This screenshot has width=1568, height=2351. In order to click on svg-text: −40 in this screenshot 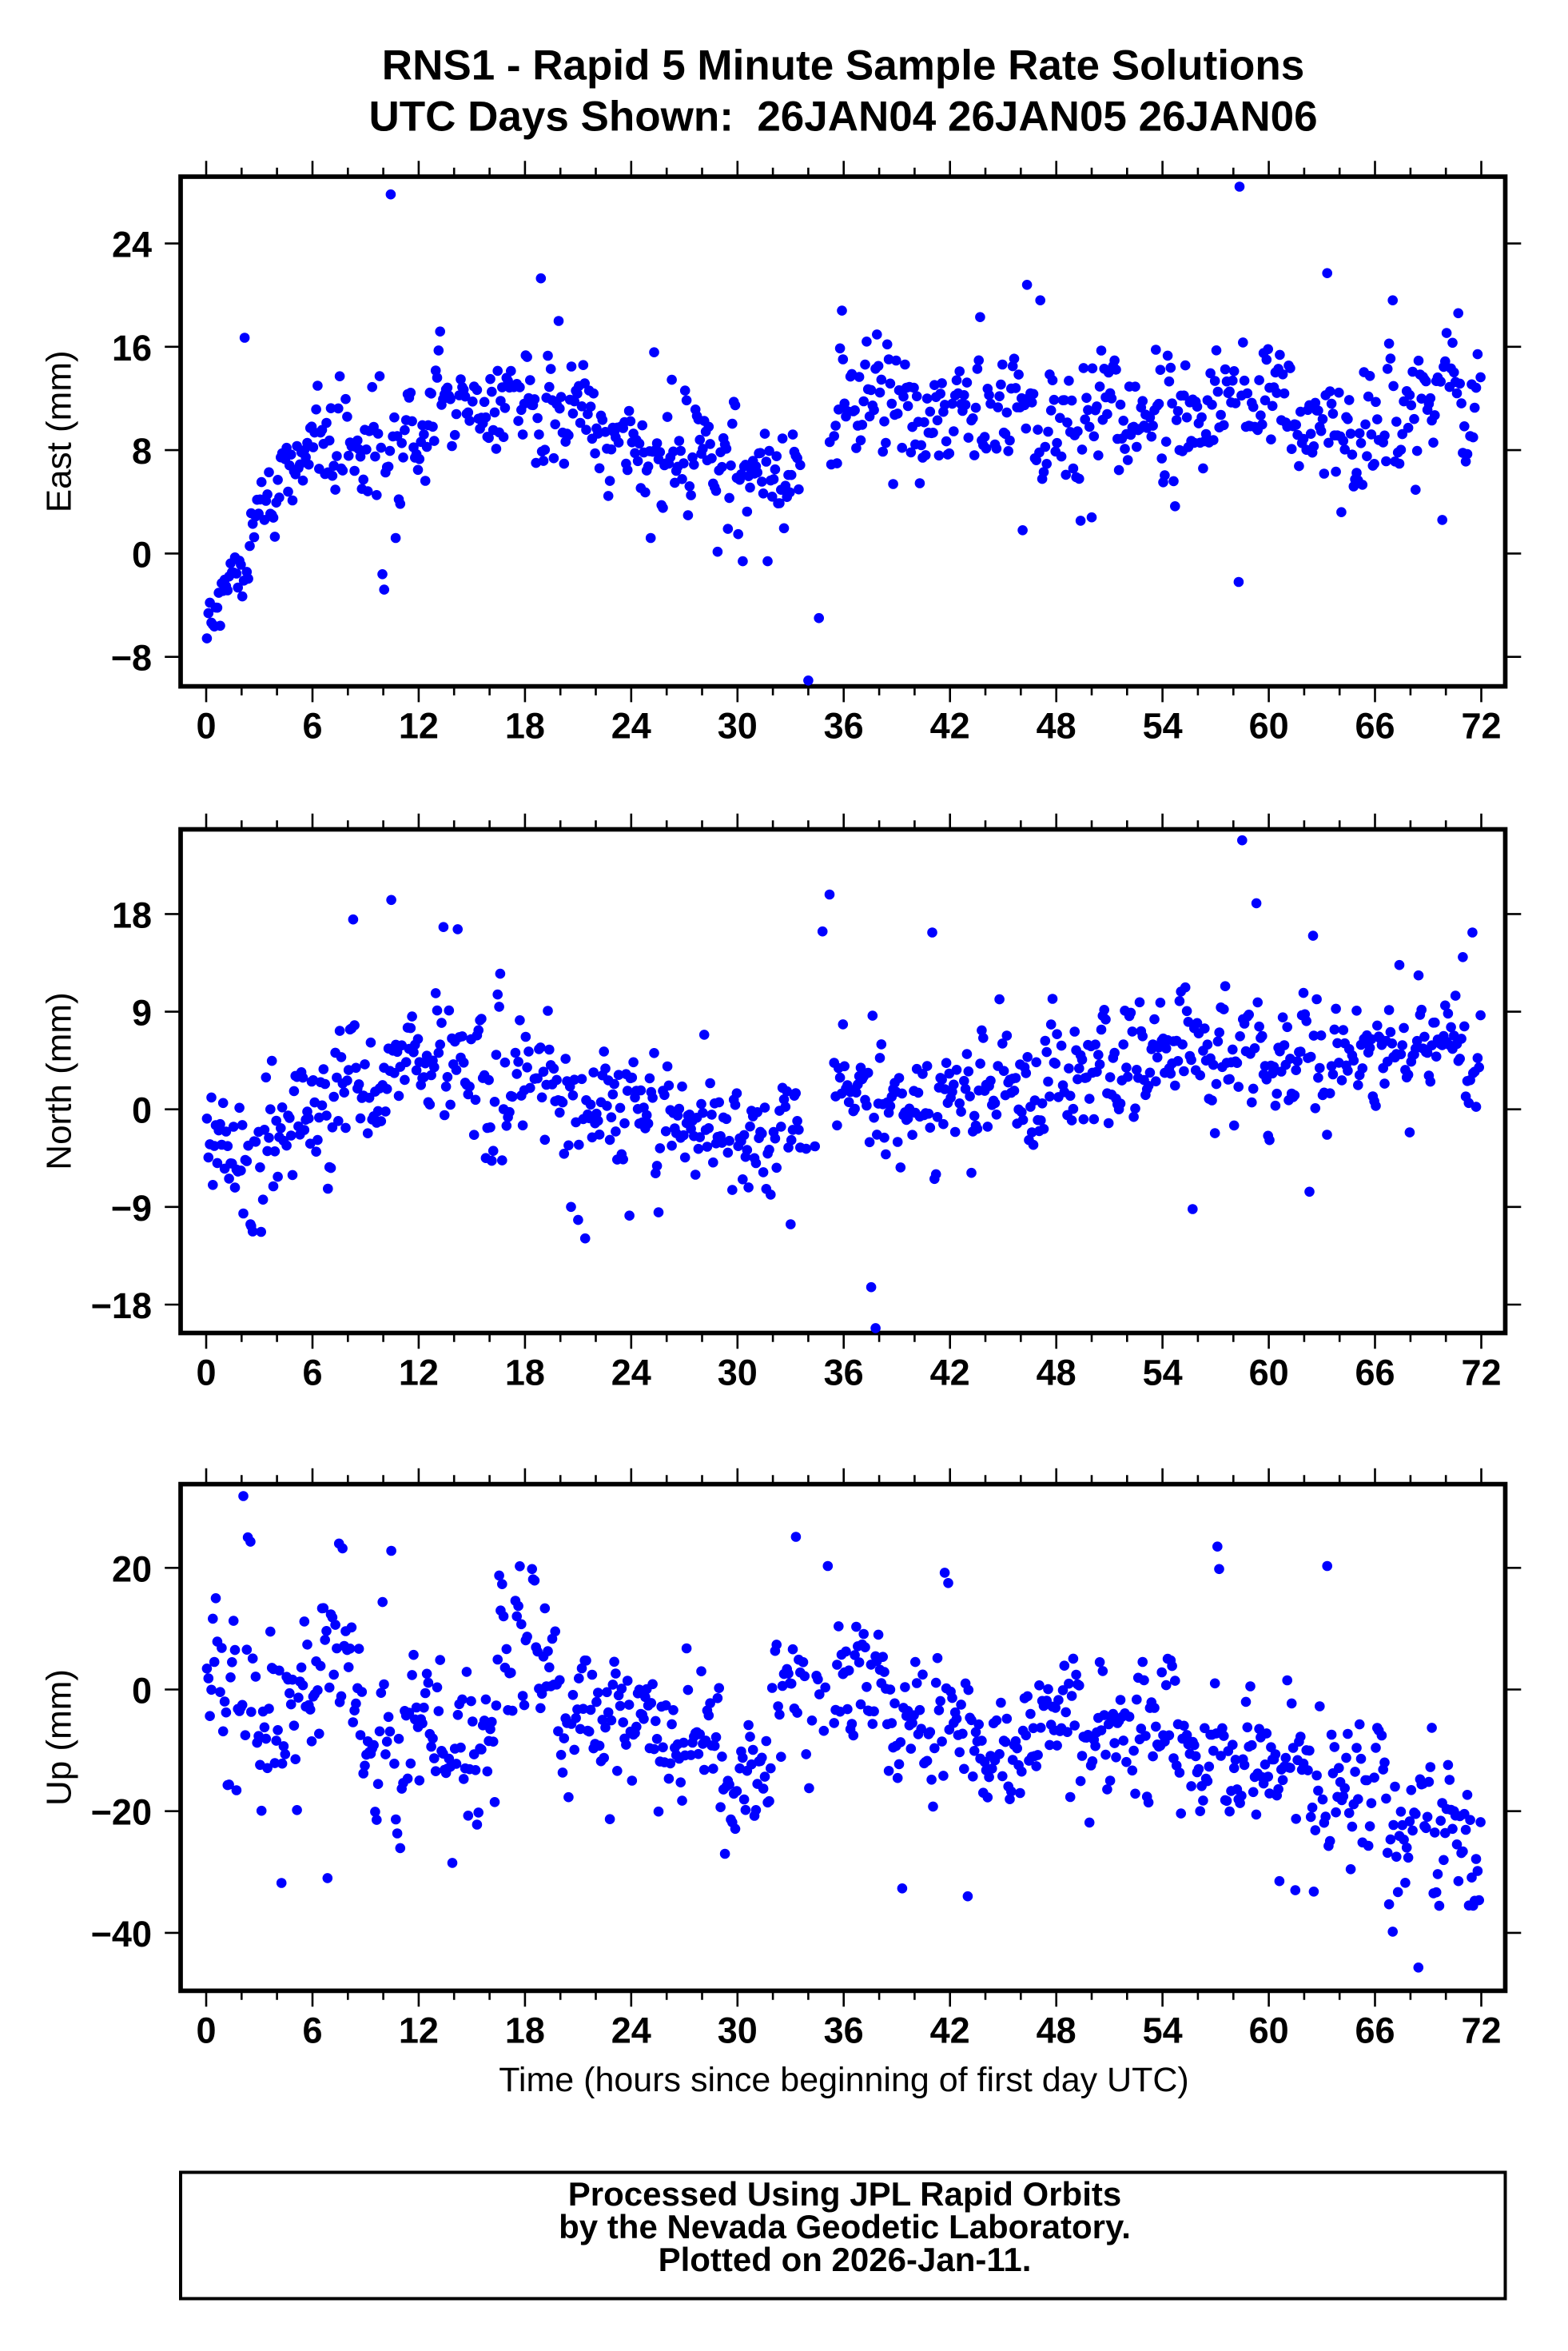, I will do `click(121, 1934)`.